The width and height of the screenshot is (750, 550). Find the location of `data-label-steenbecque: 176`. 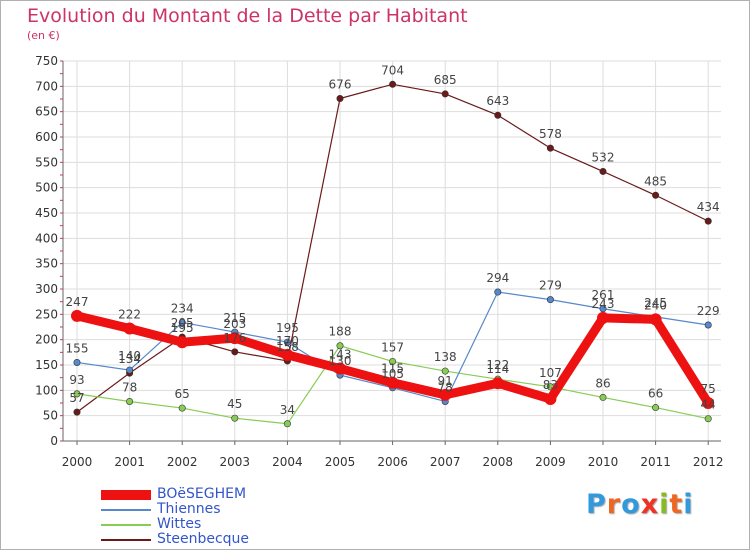

data-label-steenbecque: 176 is located at coordinates (234, 338).